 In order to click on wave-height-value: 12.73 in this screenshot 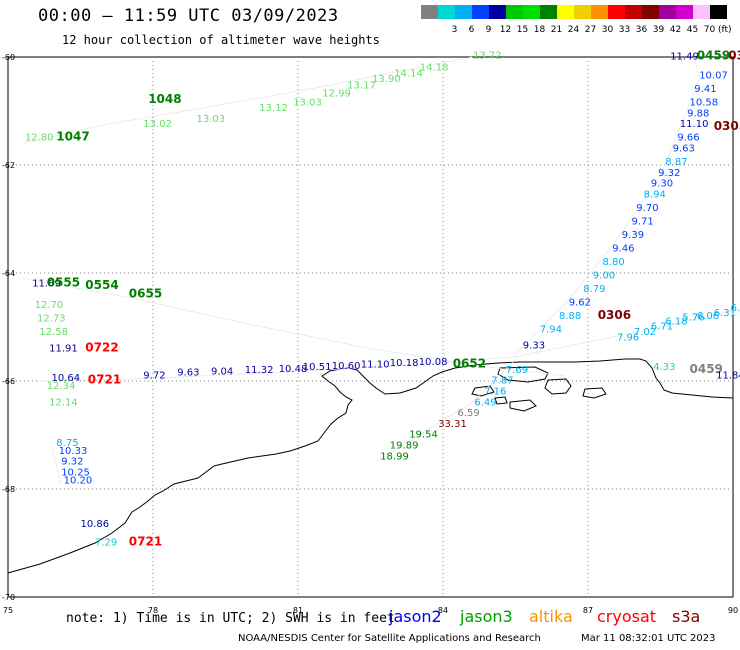, I will do `click(51, 319)`.